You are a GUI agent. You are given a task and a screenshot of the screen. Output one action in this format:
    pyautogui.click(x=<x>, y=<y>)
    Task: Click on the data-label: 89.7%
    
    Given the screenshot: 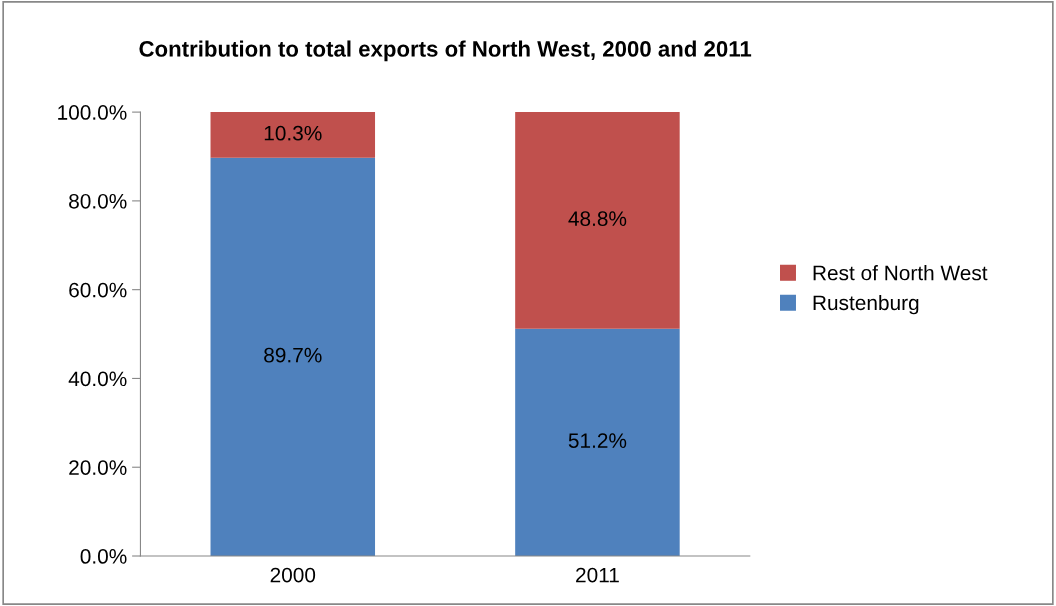 What is the action you would take?
    pyautogui.click(x=293, y=355)
    